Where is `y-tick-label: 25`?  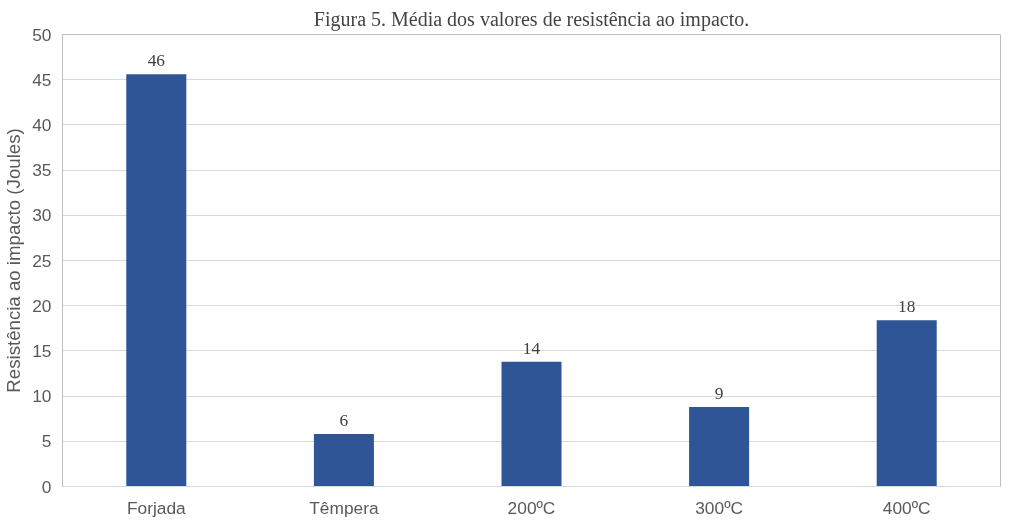
y-tick-label: 25 is located at coordinates (42, 260).